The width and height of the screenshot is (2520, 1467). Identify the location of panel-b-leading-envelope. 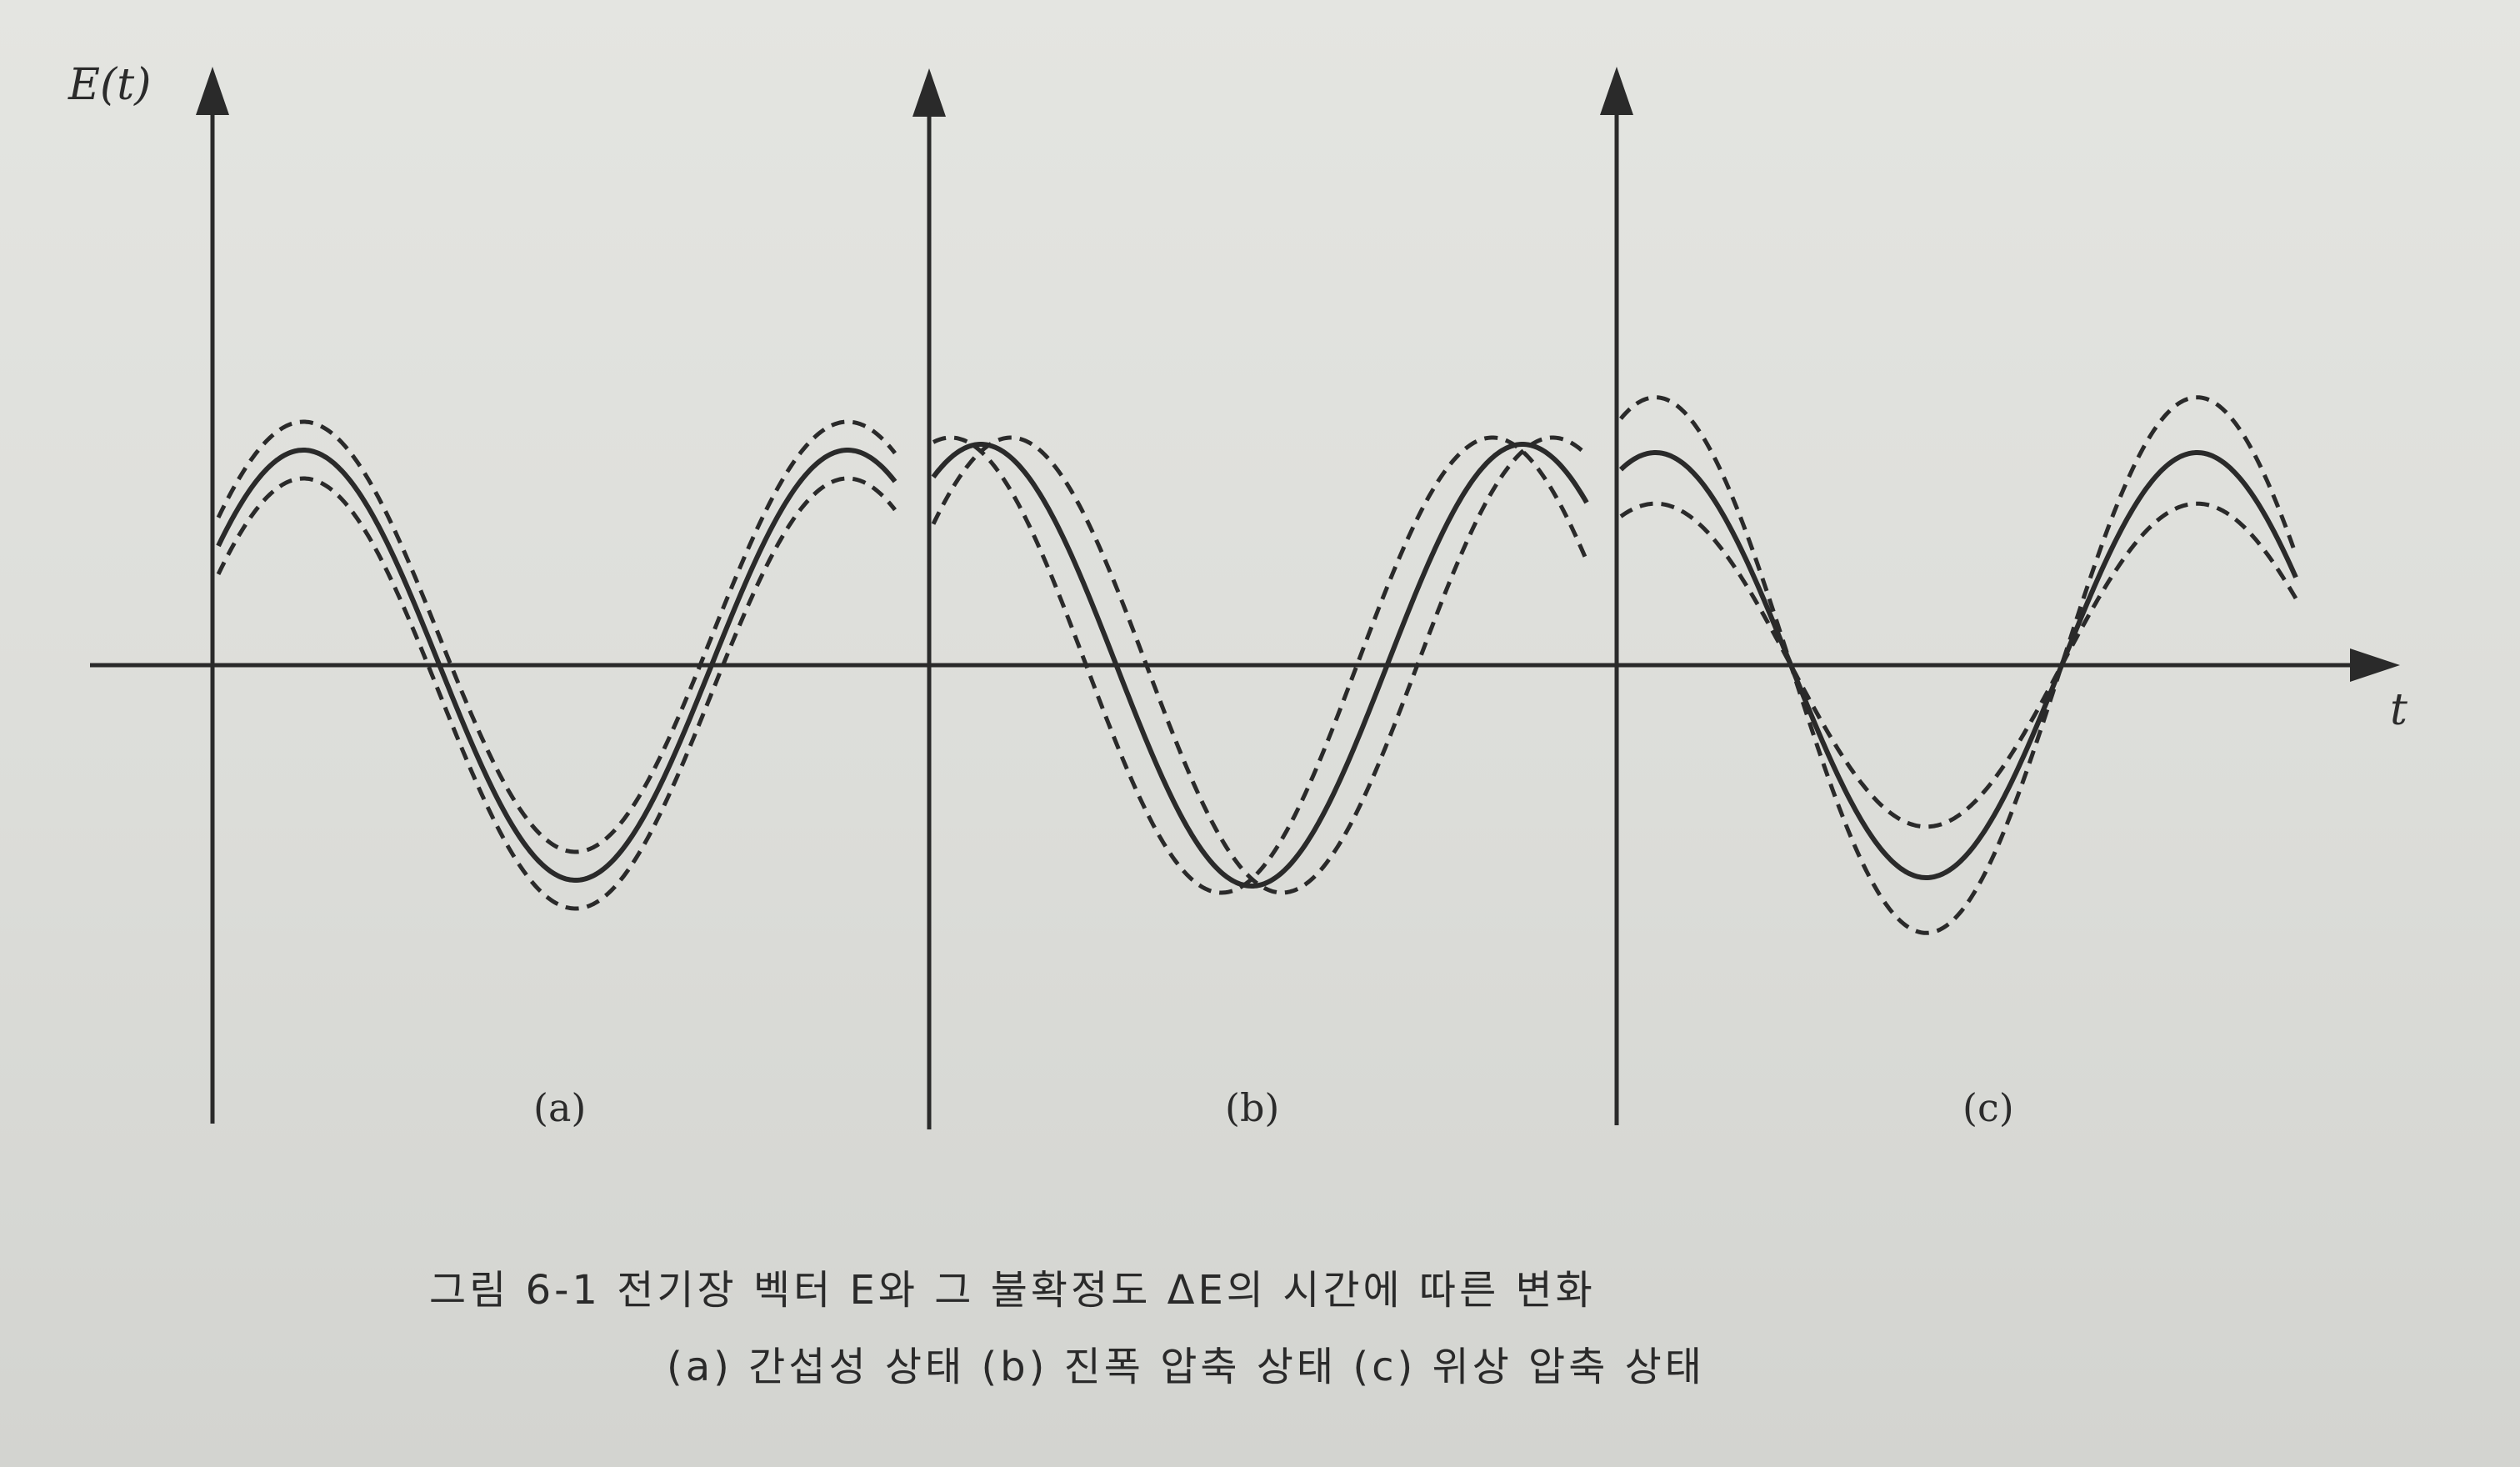
(1260, 665).